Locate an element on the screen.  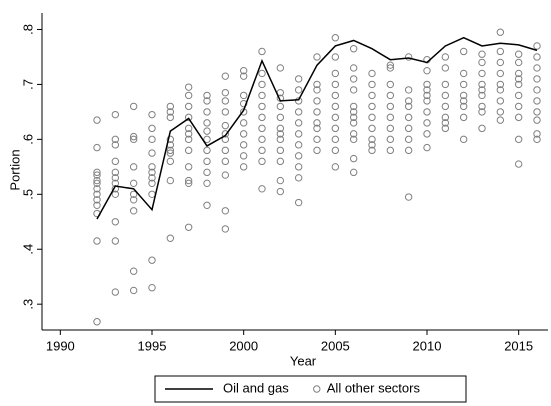
y-axis-title: Portion is located at coordinates (14, 169).